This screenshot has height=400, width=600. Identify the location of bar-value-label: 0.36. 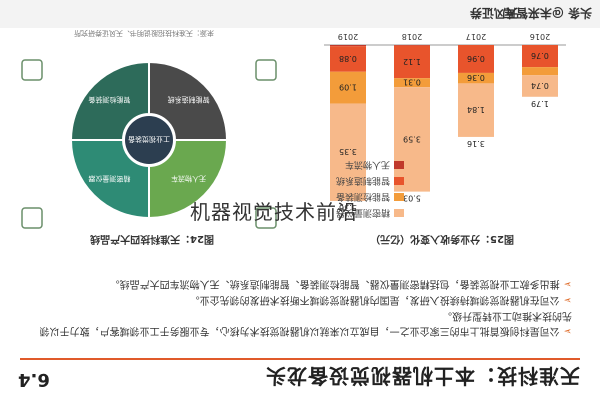
(476, 77).